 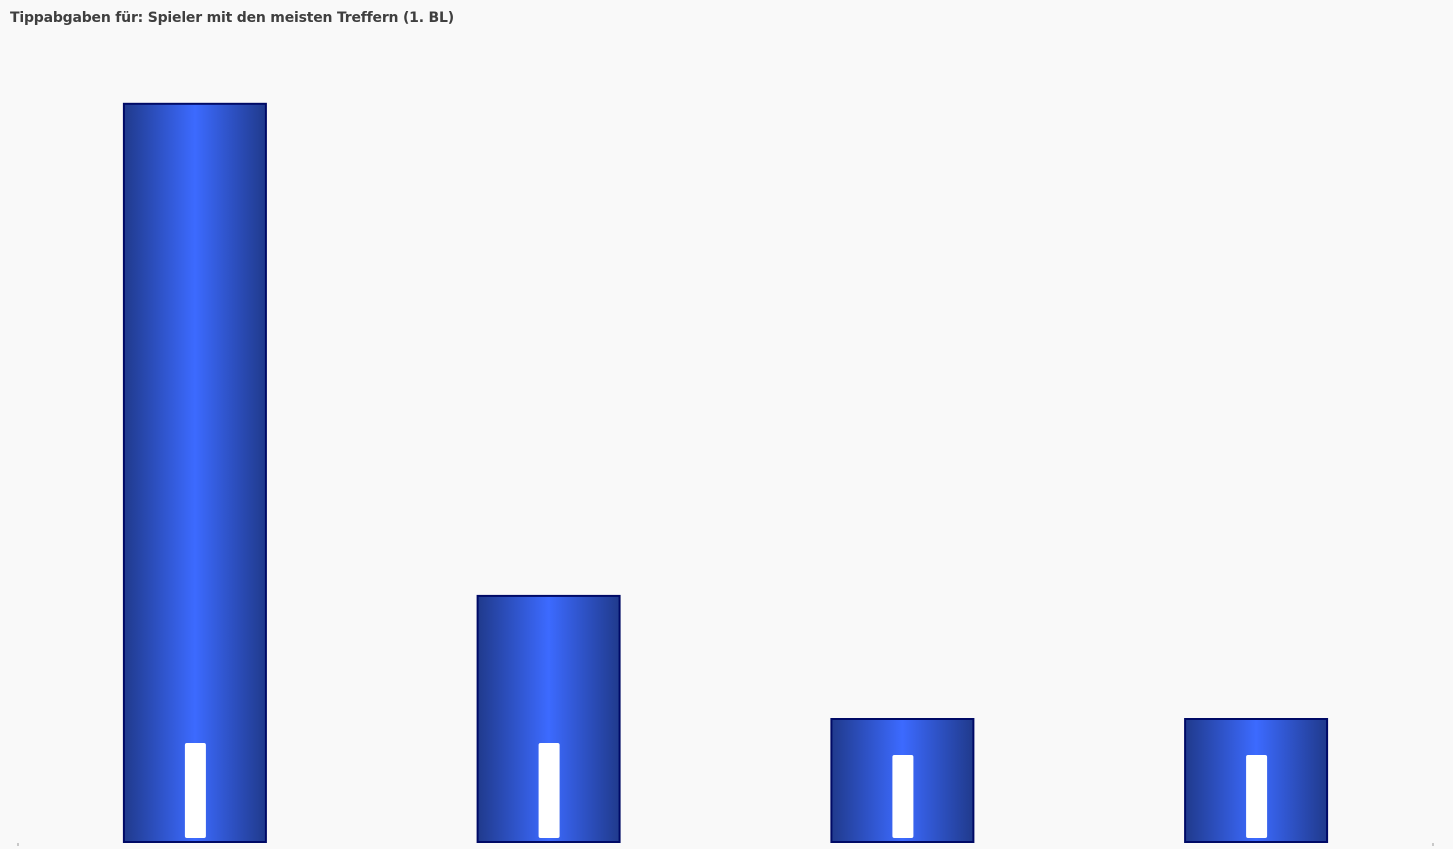 I want to click on data-labels-layer, so click(x=726, y=790).